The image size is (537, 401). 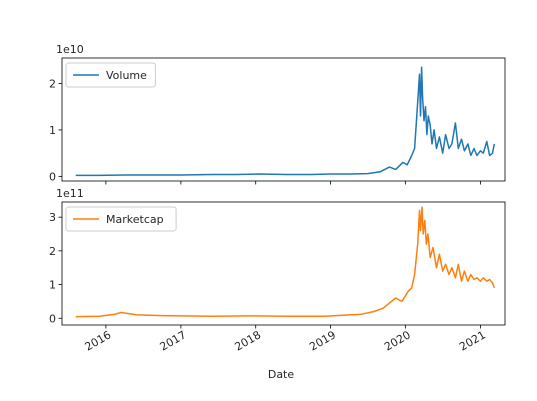 I want to click on x-tick-label: 2016, so click(x=98, y=340).